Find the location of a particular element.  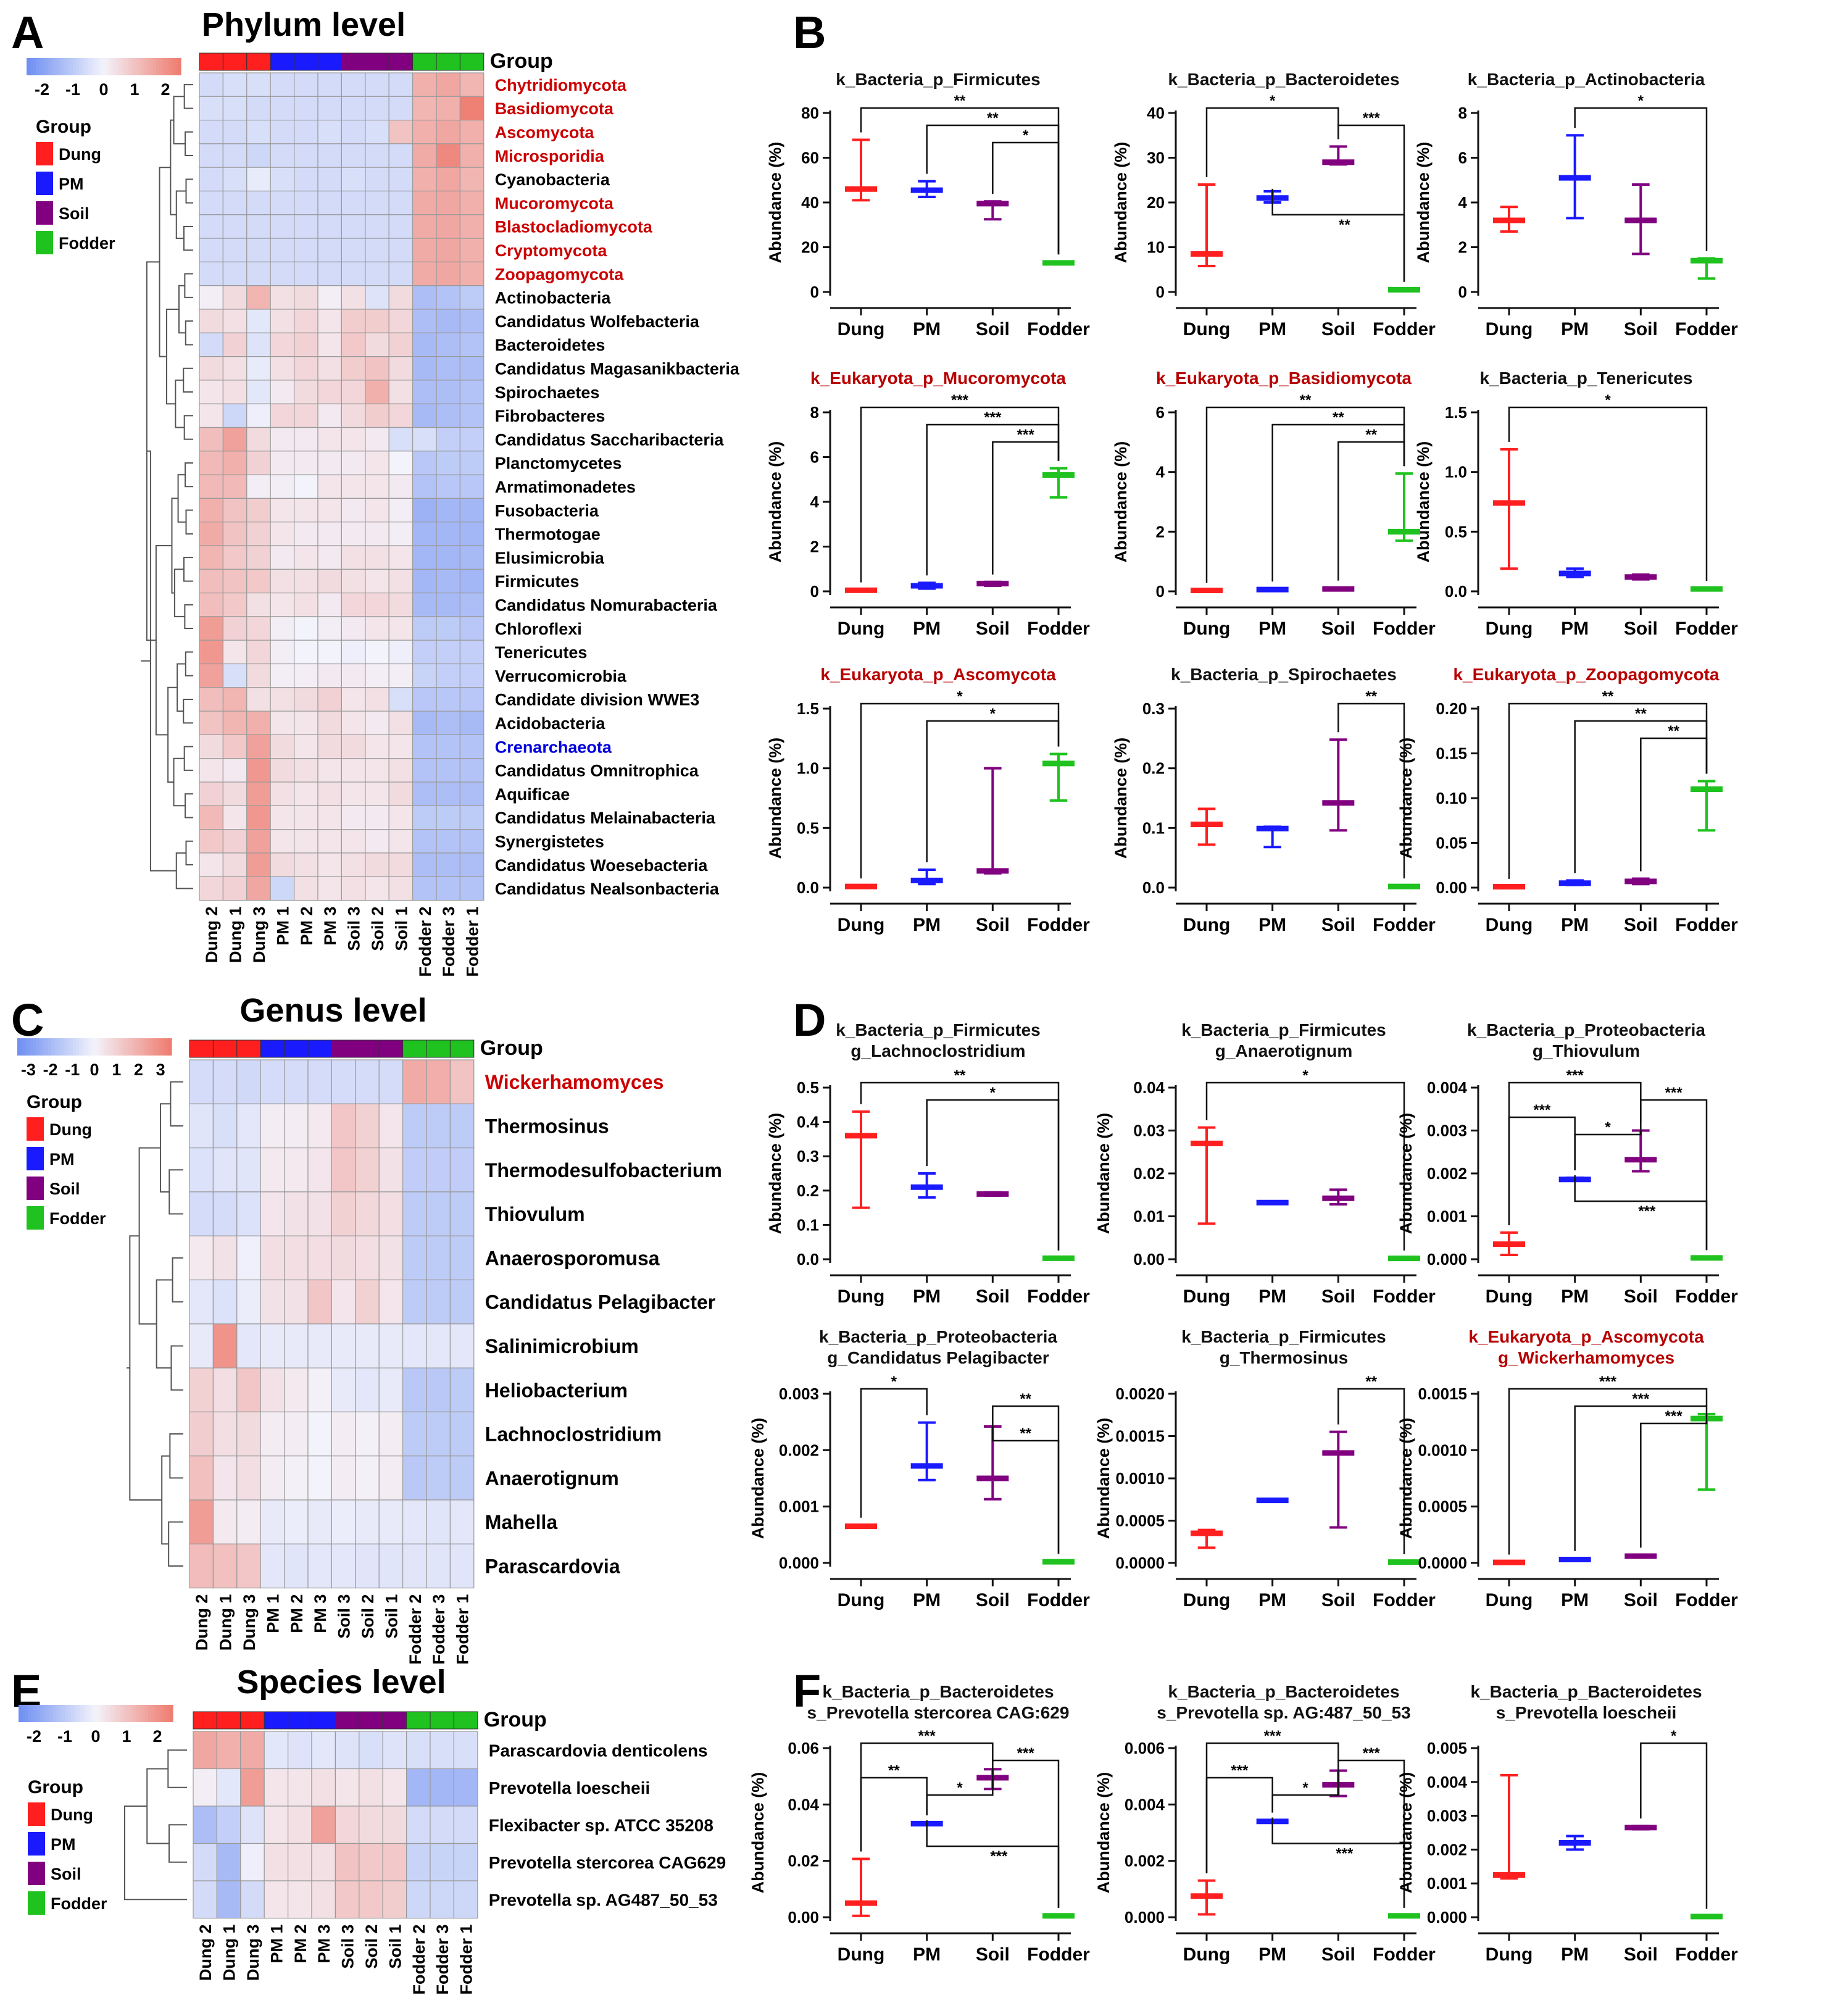

dendrogram-branch is located at coordinates (172, 357).